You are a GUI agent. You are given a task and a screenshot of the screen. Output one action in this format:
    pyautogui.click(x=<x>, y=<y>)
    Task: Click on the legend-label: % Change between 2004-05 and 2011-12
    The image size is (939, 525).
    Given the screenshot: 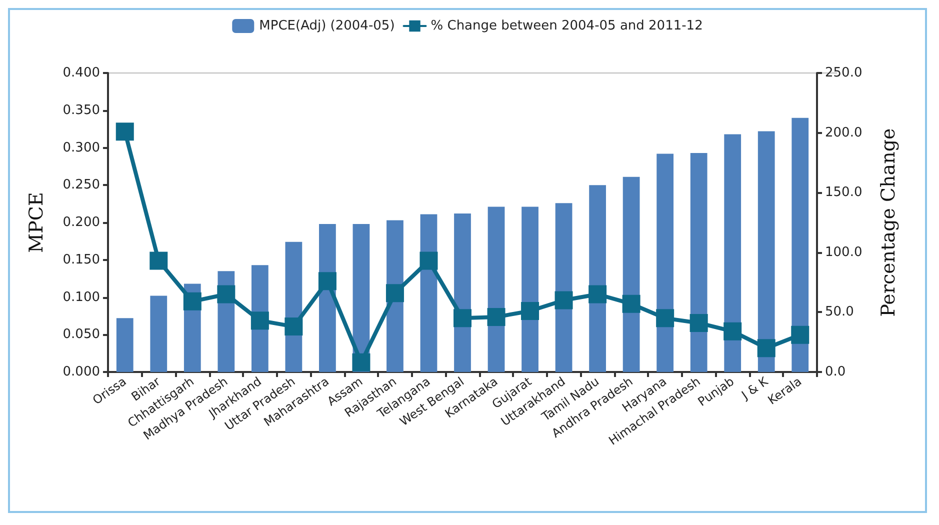 What is the action you would take?
    pyautogui.click(x=566, y=26)
    